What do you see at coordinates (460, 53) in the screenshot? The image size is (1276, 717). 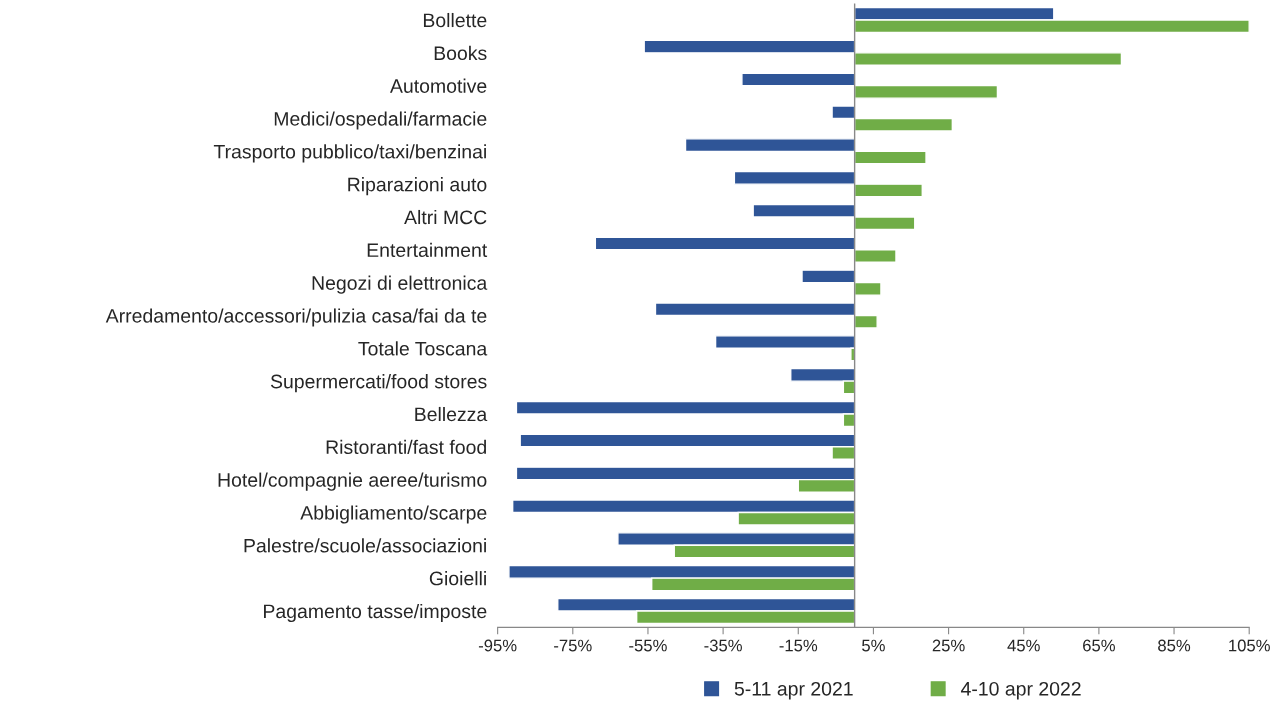 I see `y-tick-label: Books` at bounding box center [460, 53].